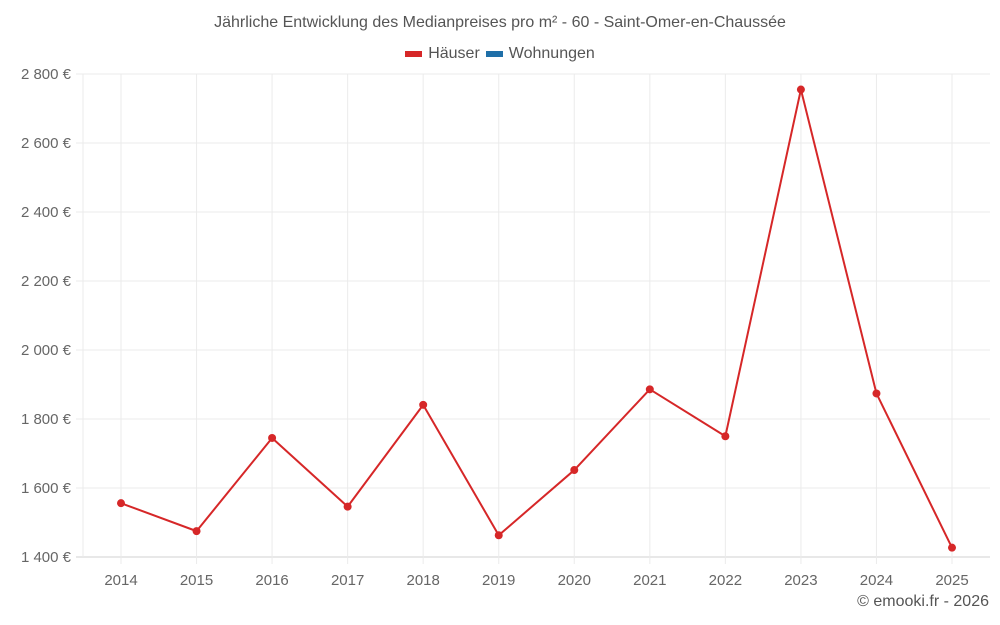  I want to click on legend: Häuser Wohnungen, so click(500, 54).